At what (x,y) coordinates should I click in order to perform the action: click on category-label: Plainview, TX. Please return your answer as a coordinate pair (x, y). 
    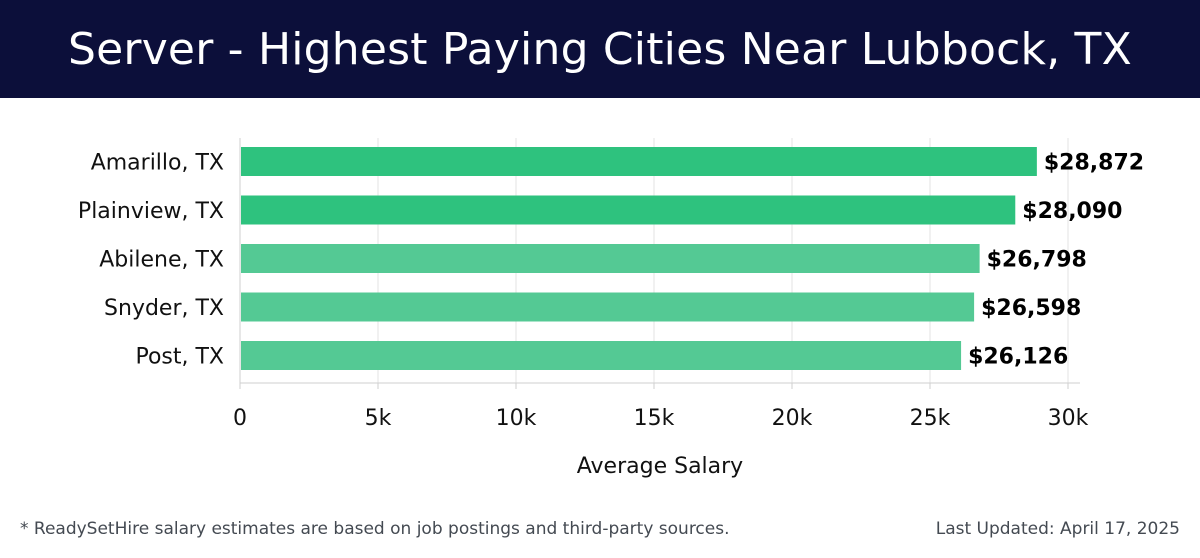
    Looking at the image, I should click on (151, 211).